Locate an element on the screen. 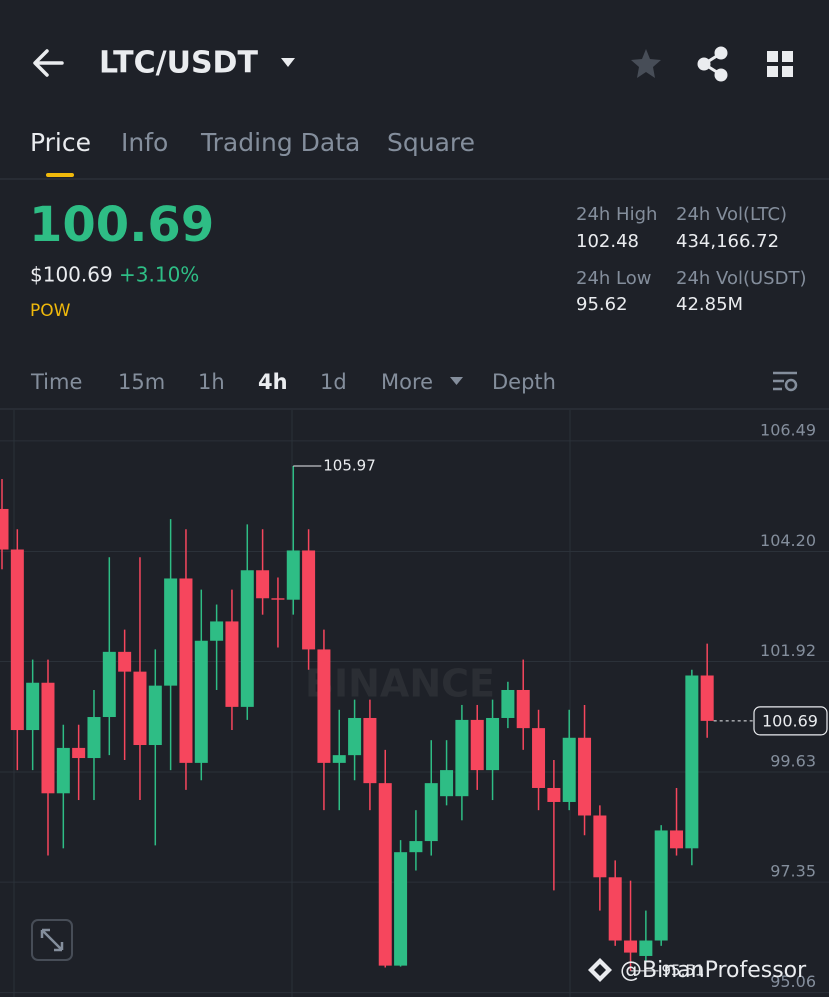  price-change: +3.10% is located at coordinates (159, 275).